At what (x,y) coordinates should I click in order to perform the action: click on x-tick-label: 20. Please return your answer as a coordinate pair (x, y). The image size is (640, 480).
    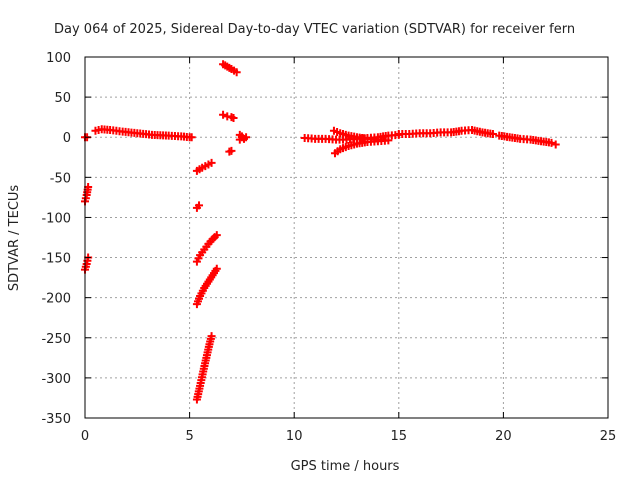
    Looking at the image, I should click on (503, 436).